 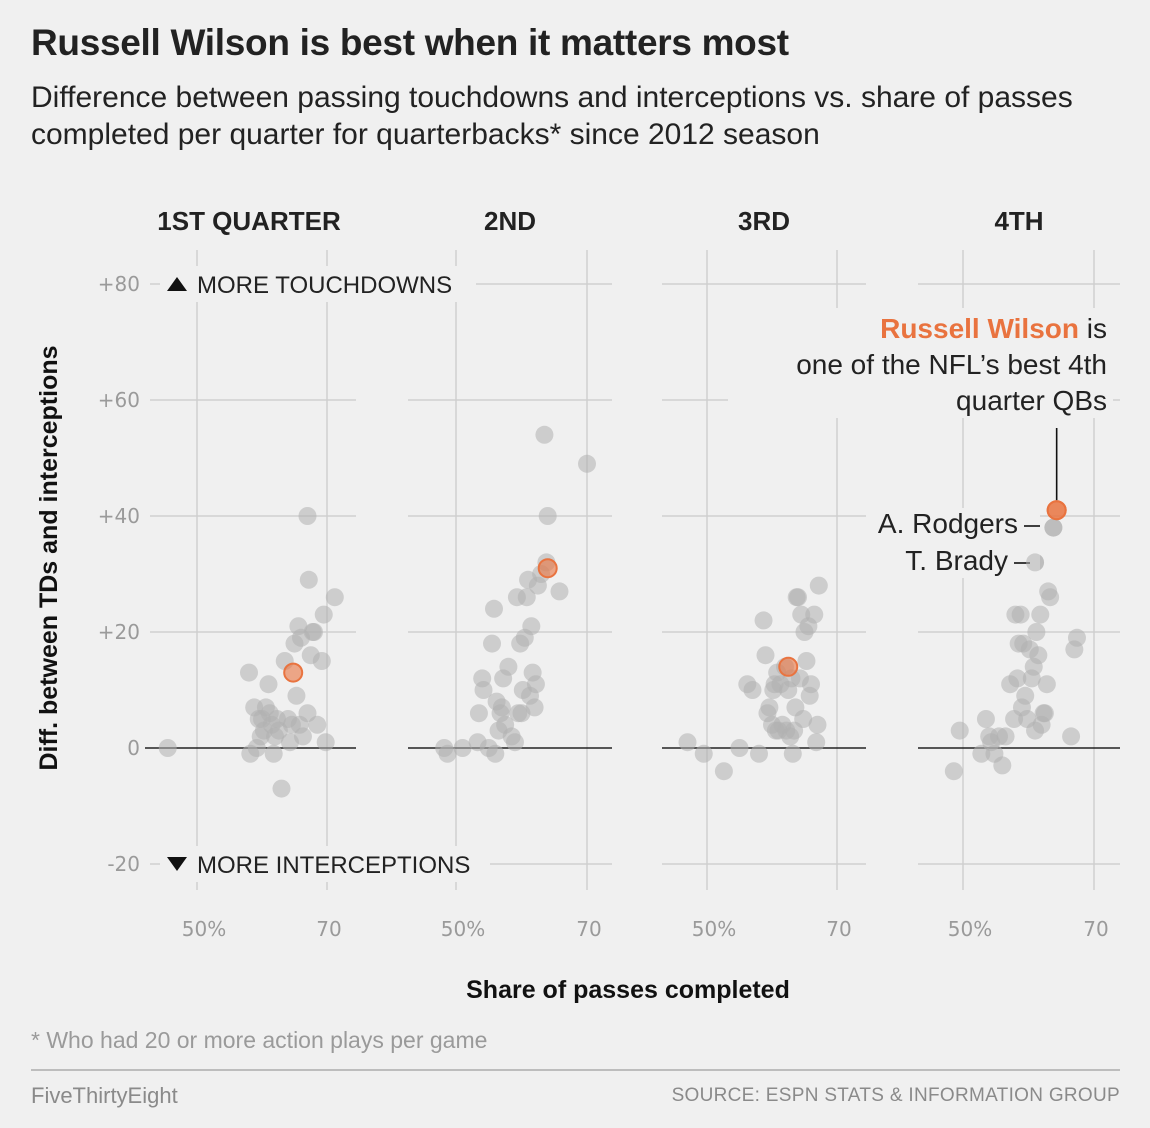 What do you see at coordinates (49, 557) in the screenshot?
I see `y-axis-title: Diff. between TDs and interceptions` at bounding box center [49, 557].